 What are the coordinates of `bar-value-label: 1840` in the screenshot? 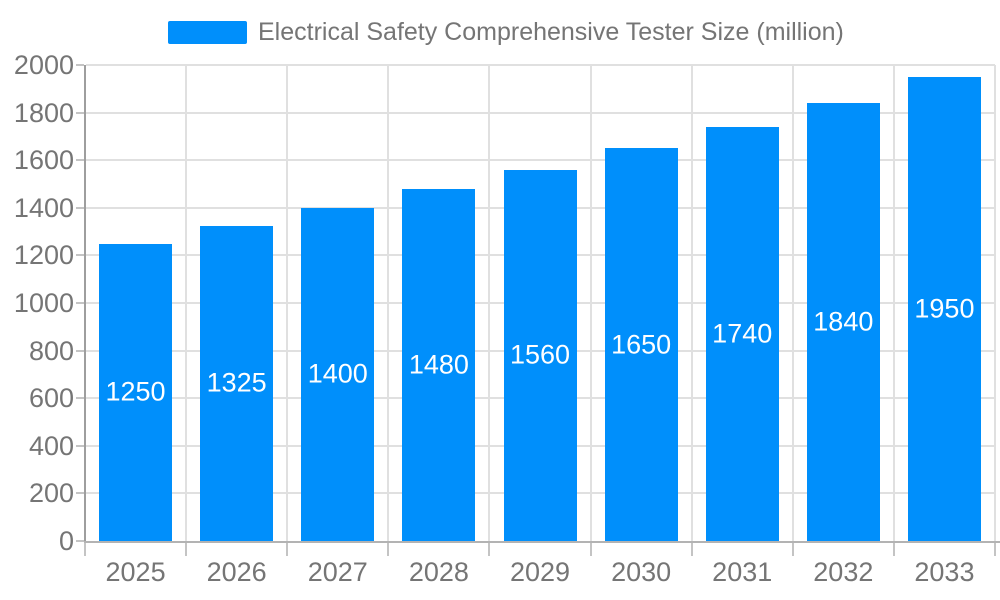 It's located at (843, 321).